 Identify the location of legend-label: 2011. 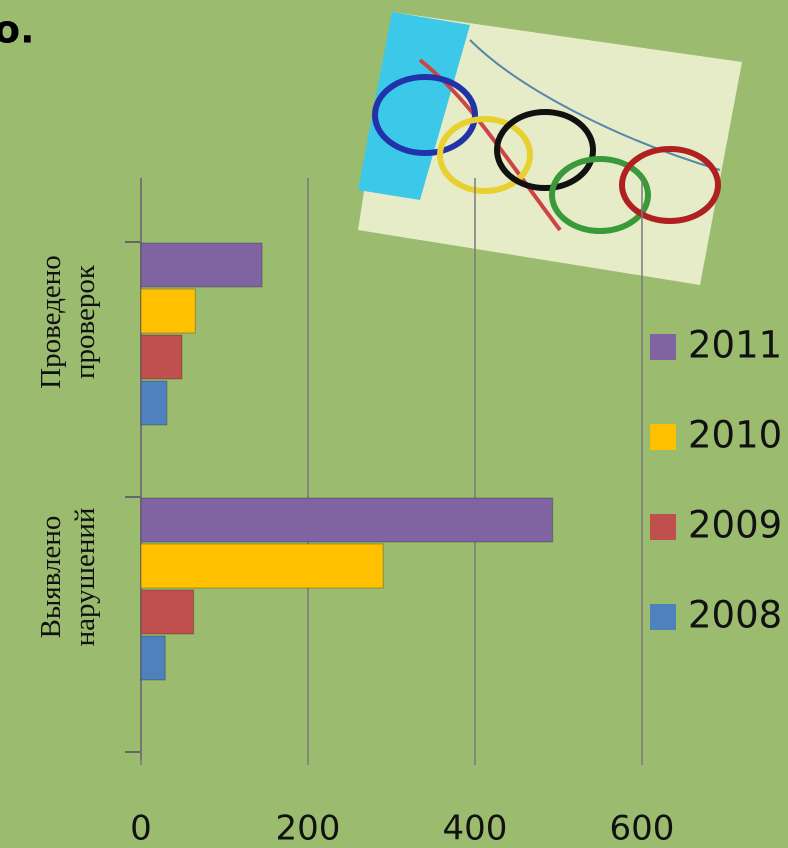
(735, 345).